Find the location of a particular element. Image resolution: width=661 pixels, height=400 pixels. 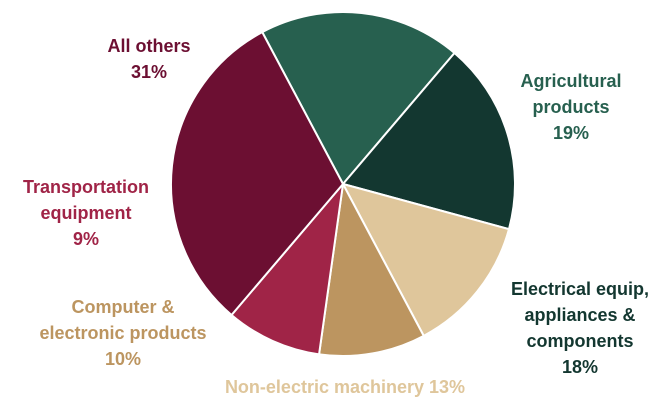

slice-label-line: products is located at coordinates (570, 107).